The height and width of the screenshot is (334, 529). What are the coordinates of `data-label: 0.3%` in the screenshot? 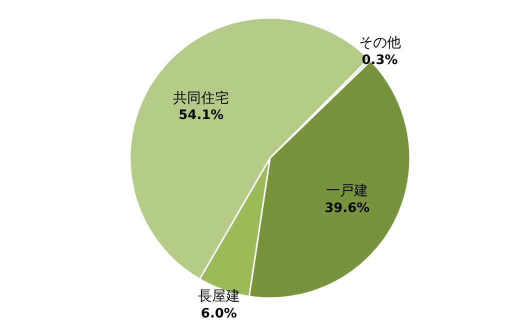 It's located at (380, 60).